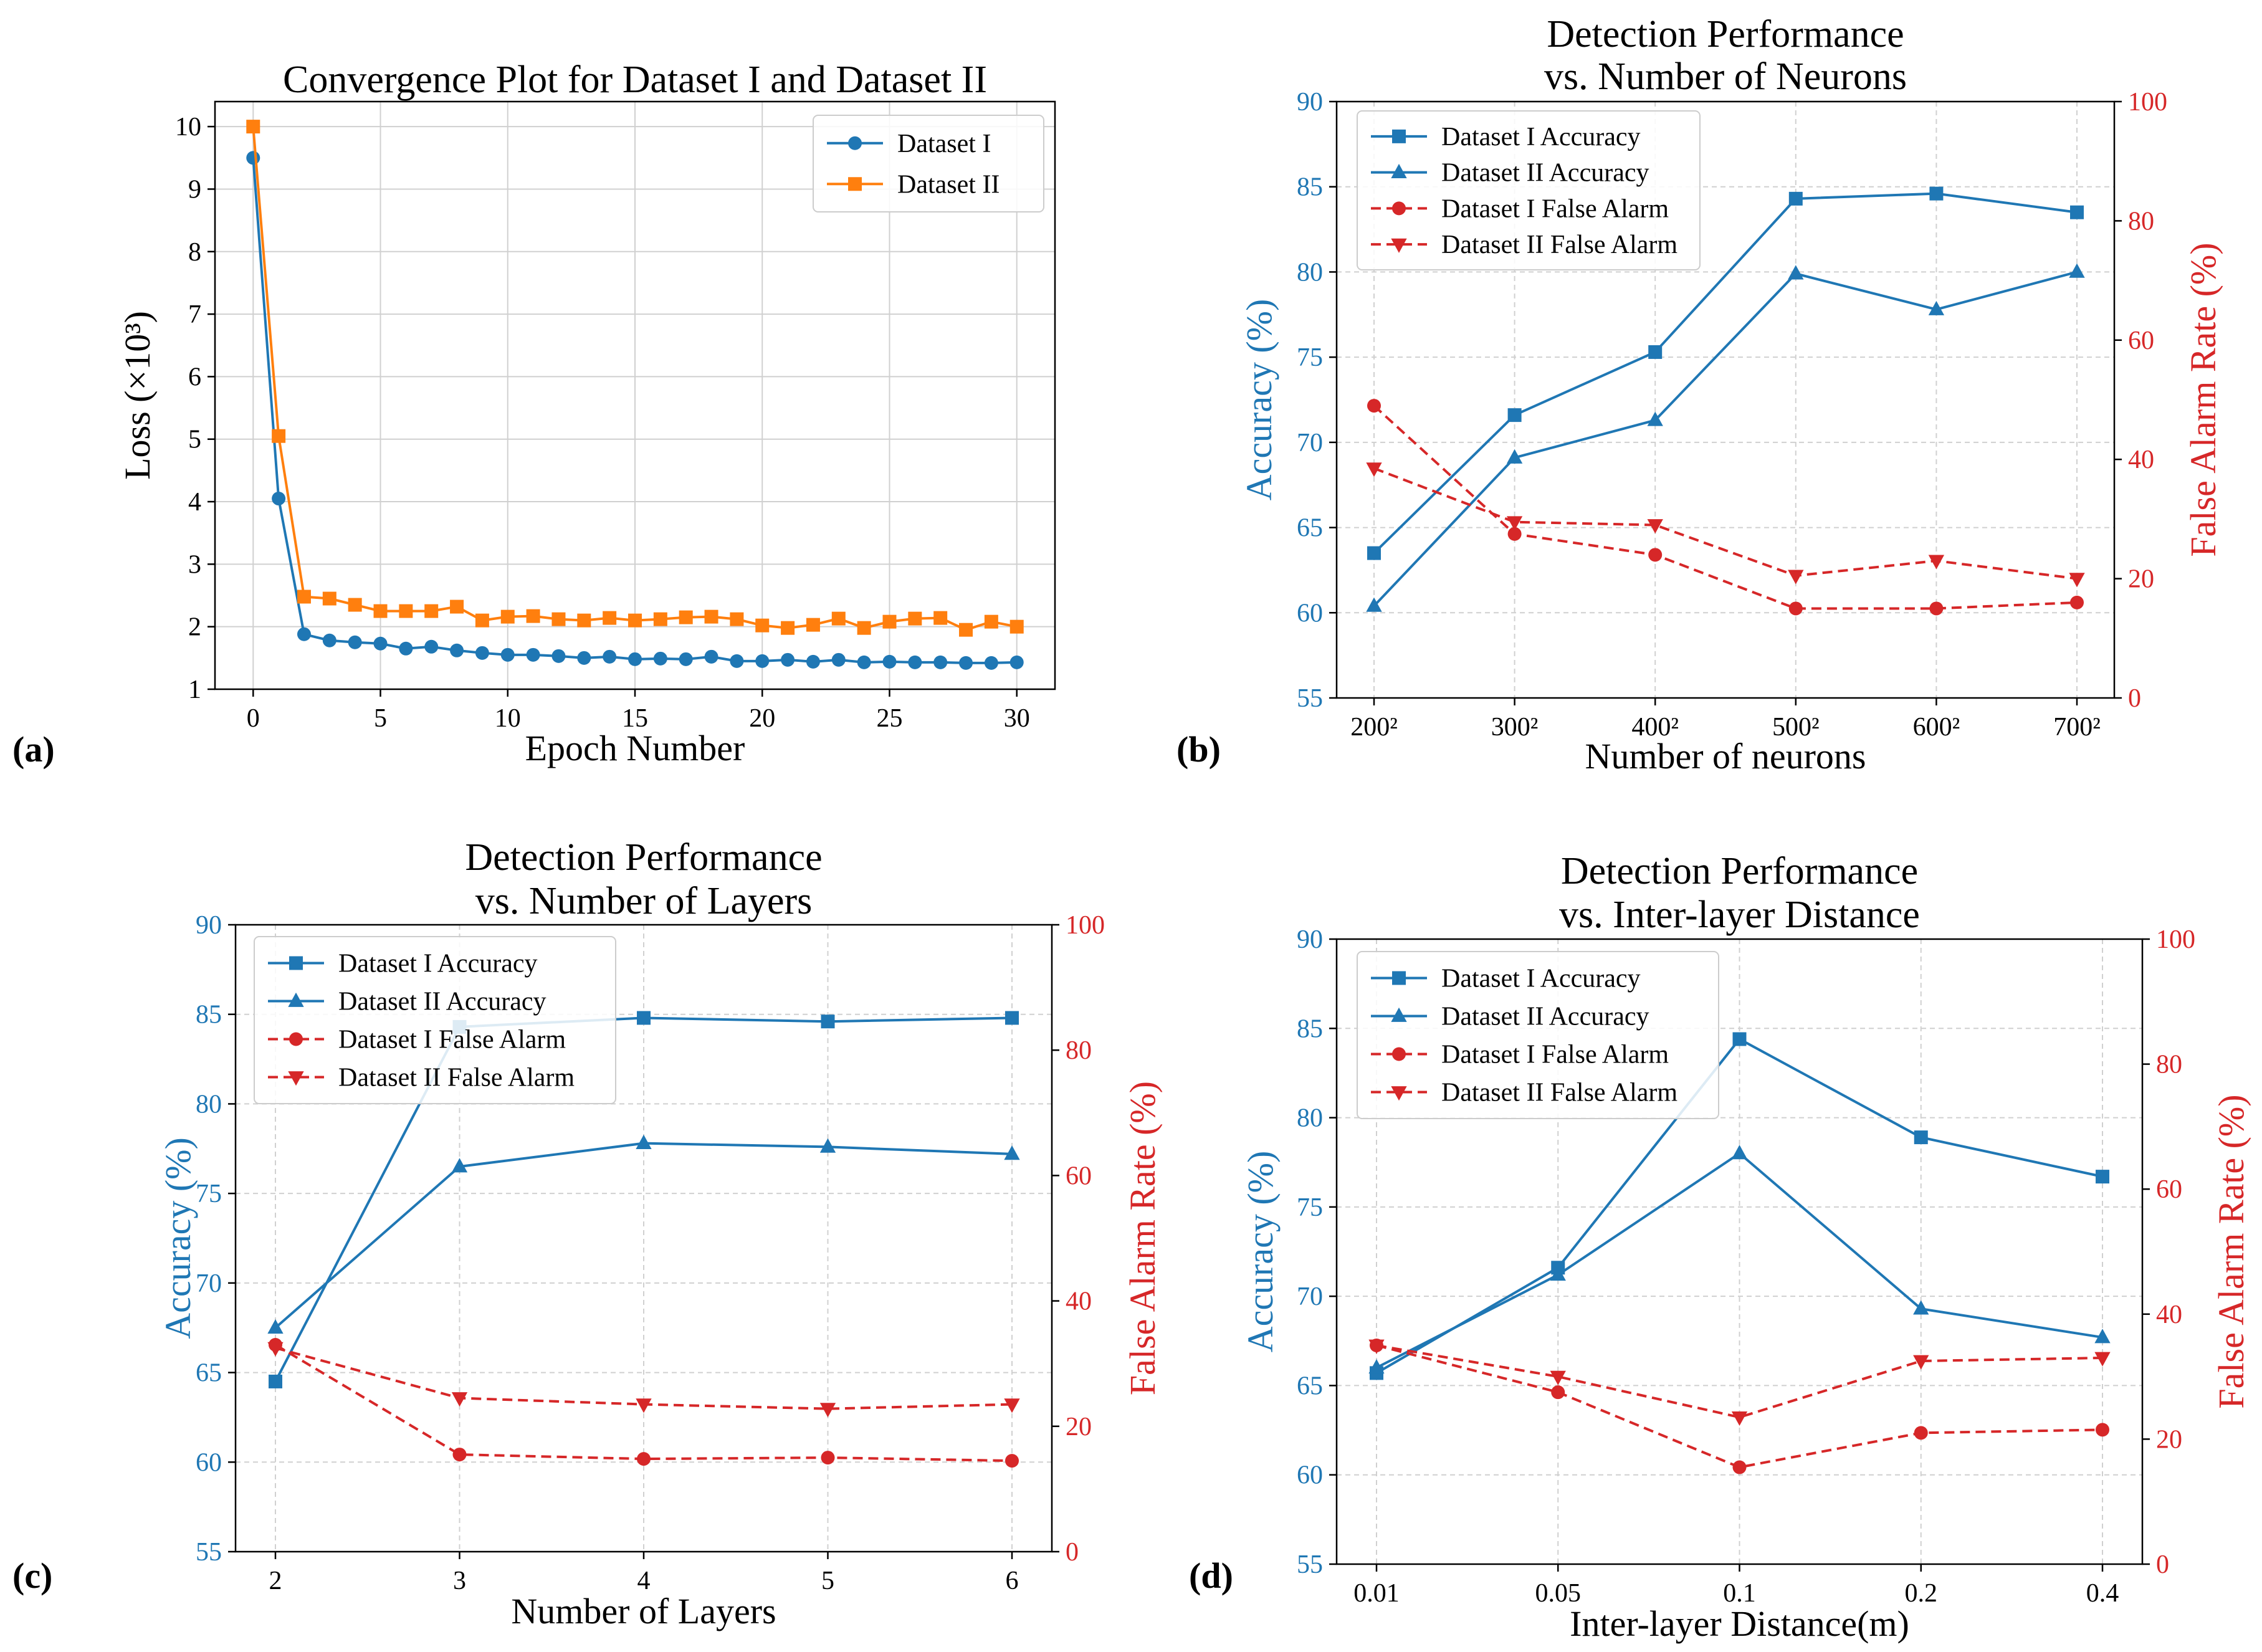  I want to click on x-tick-label: 6, so click(1012, 1581).